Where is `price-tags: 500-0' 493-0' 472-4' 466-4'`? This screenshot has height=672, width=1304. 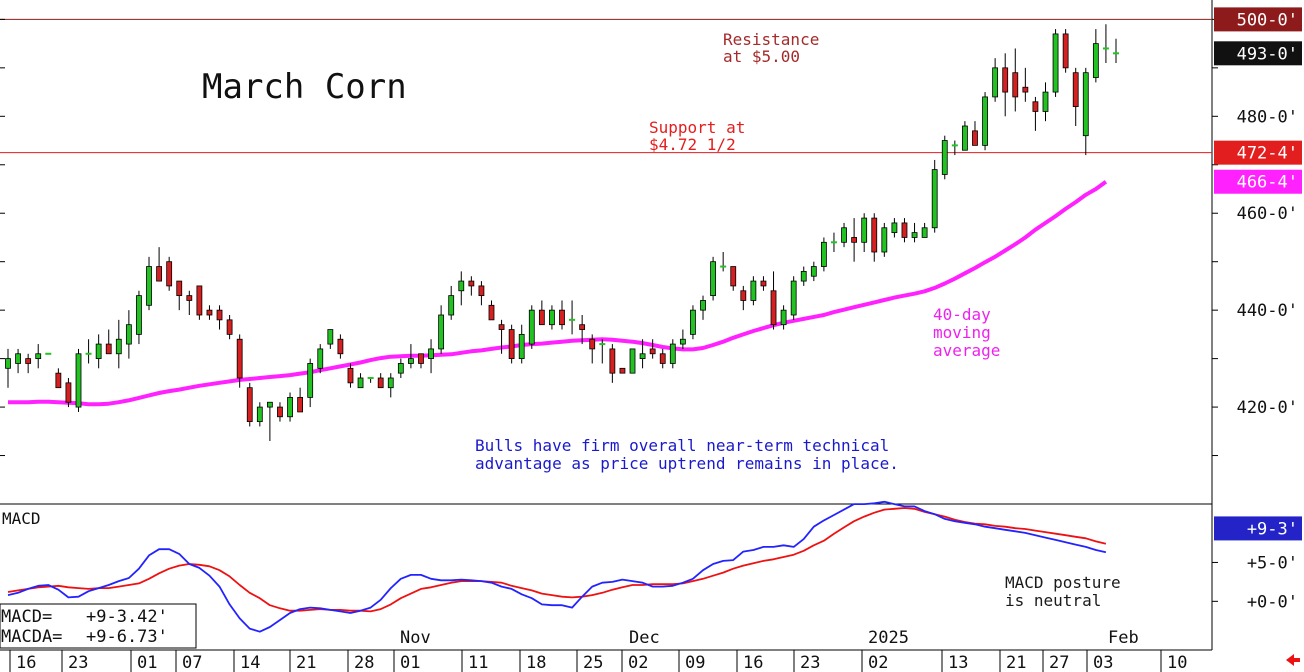
price-tags: 500-0' 493-0' 472-4' 466-4' is located at coordinates (1258, 100).